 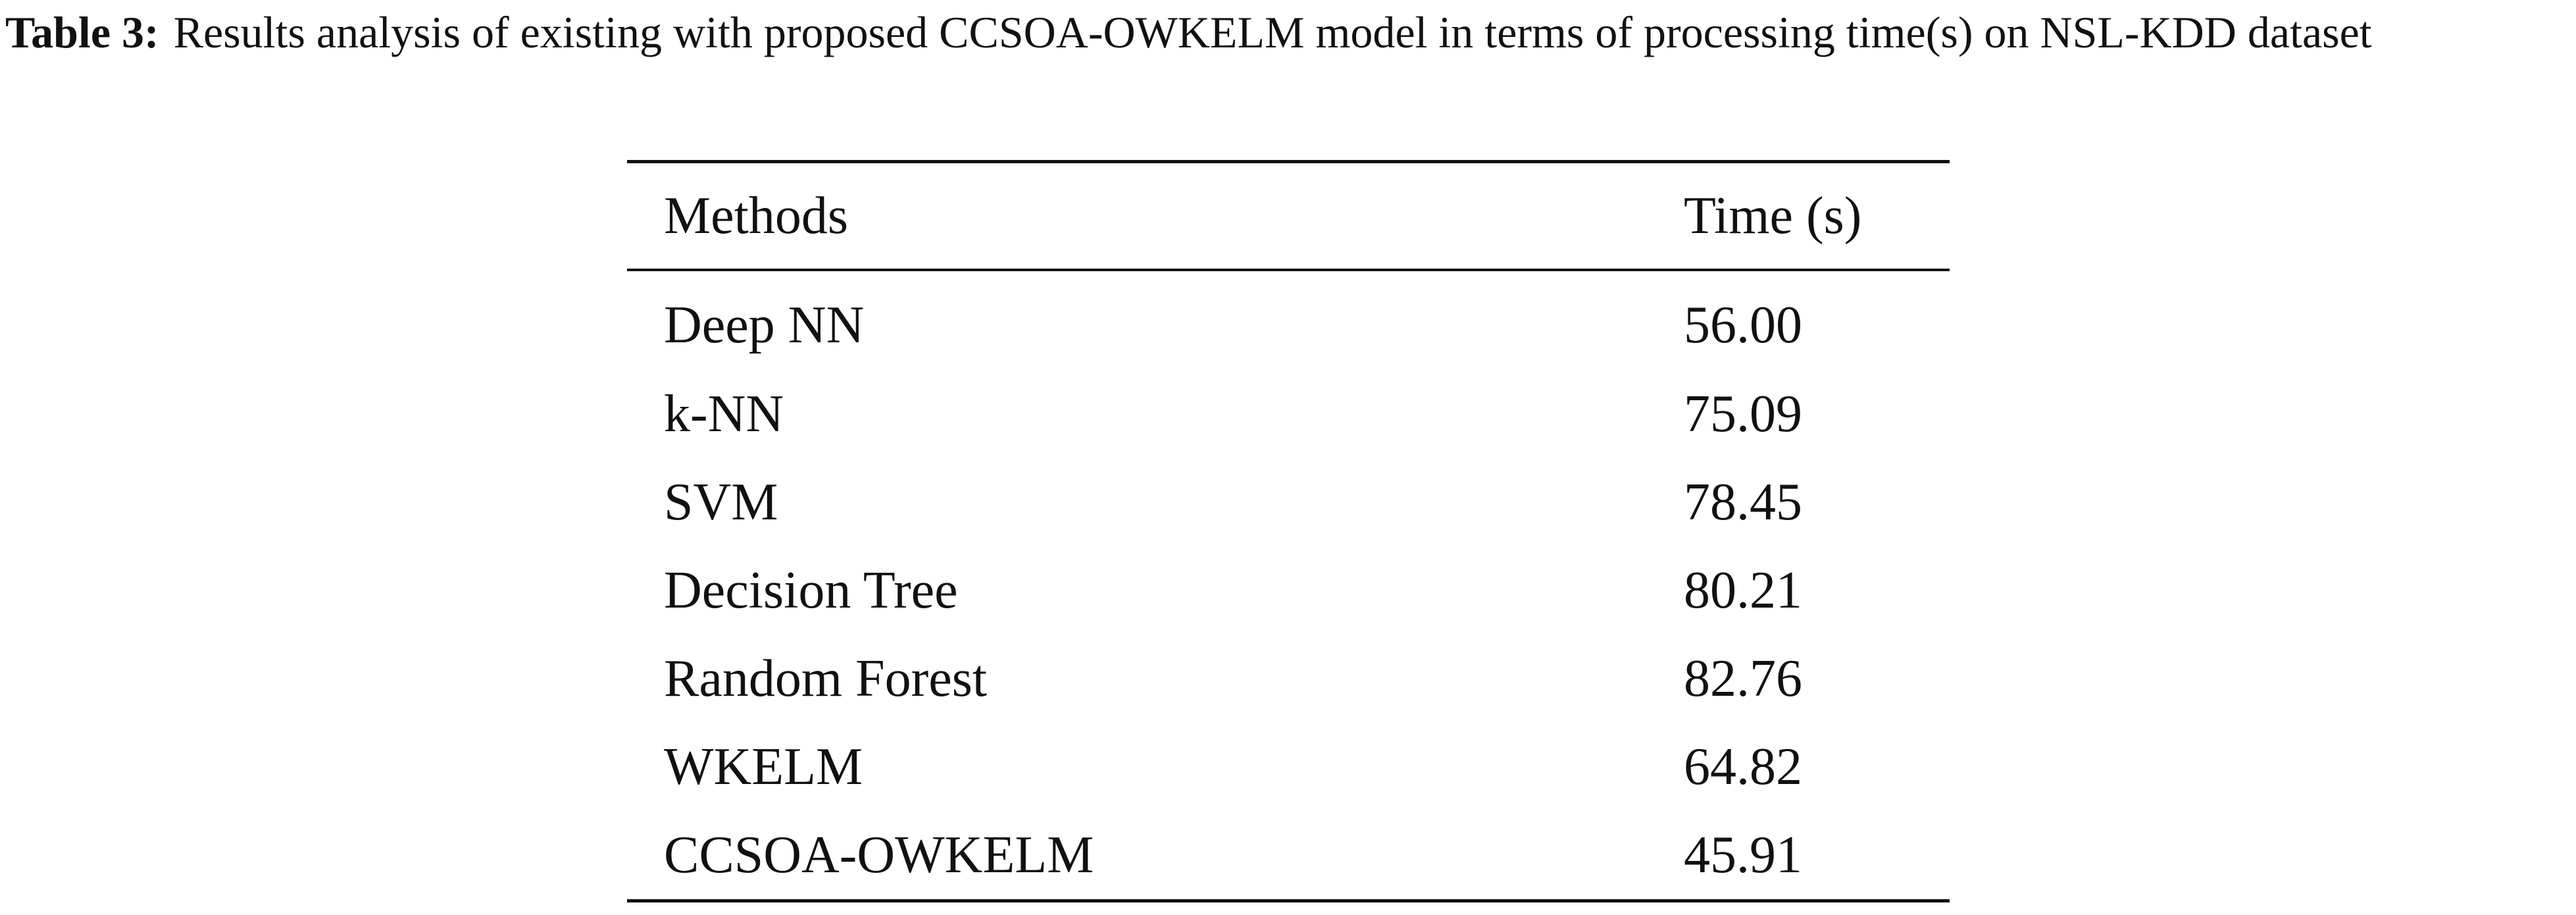 What do you see at coordinates (1743, 678) in the screenshot?
I see `time-cell: 82.76` at bounding box center [1743, 678].